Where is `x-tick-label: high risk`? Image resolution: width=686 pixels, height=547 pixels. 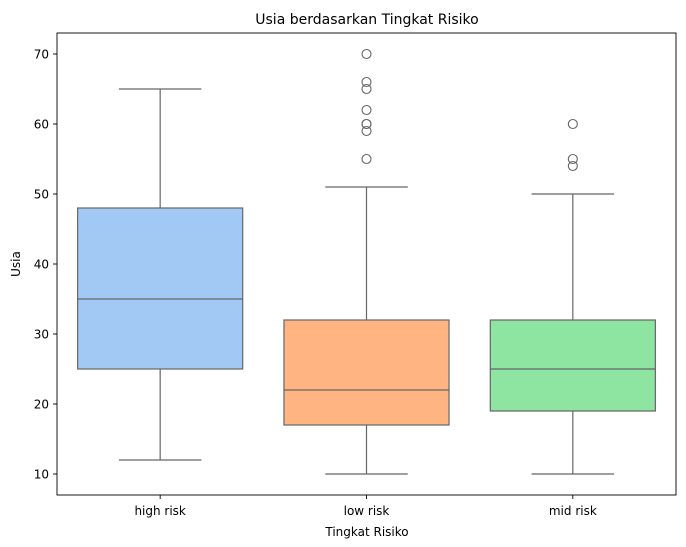
x-tick-label: high risk is located at coordinates (159, 511).